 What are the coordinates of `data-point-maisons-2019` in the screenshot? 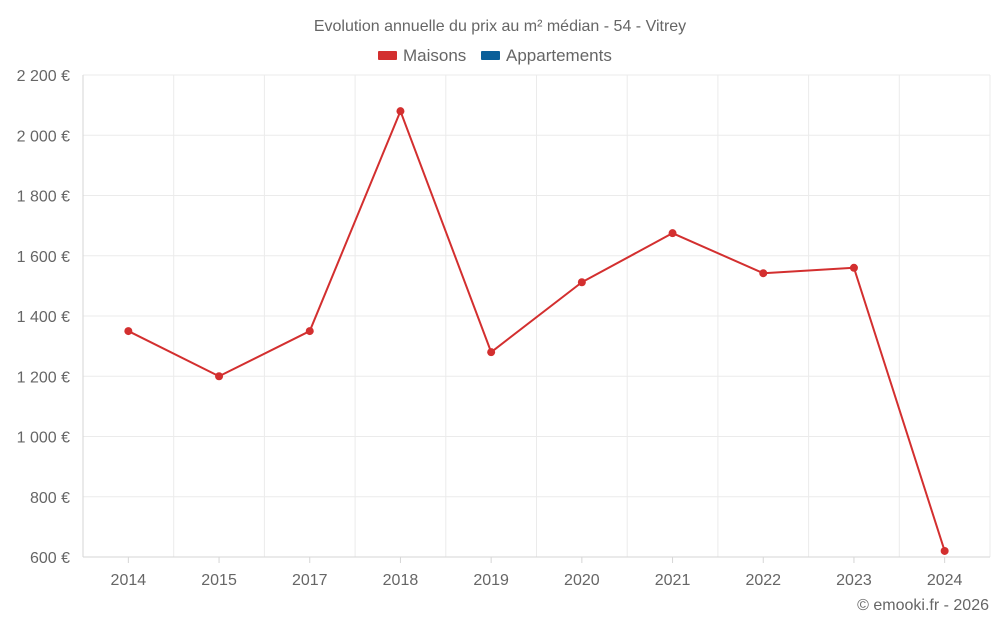 It's located at (491, 352).